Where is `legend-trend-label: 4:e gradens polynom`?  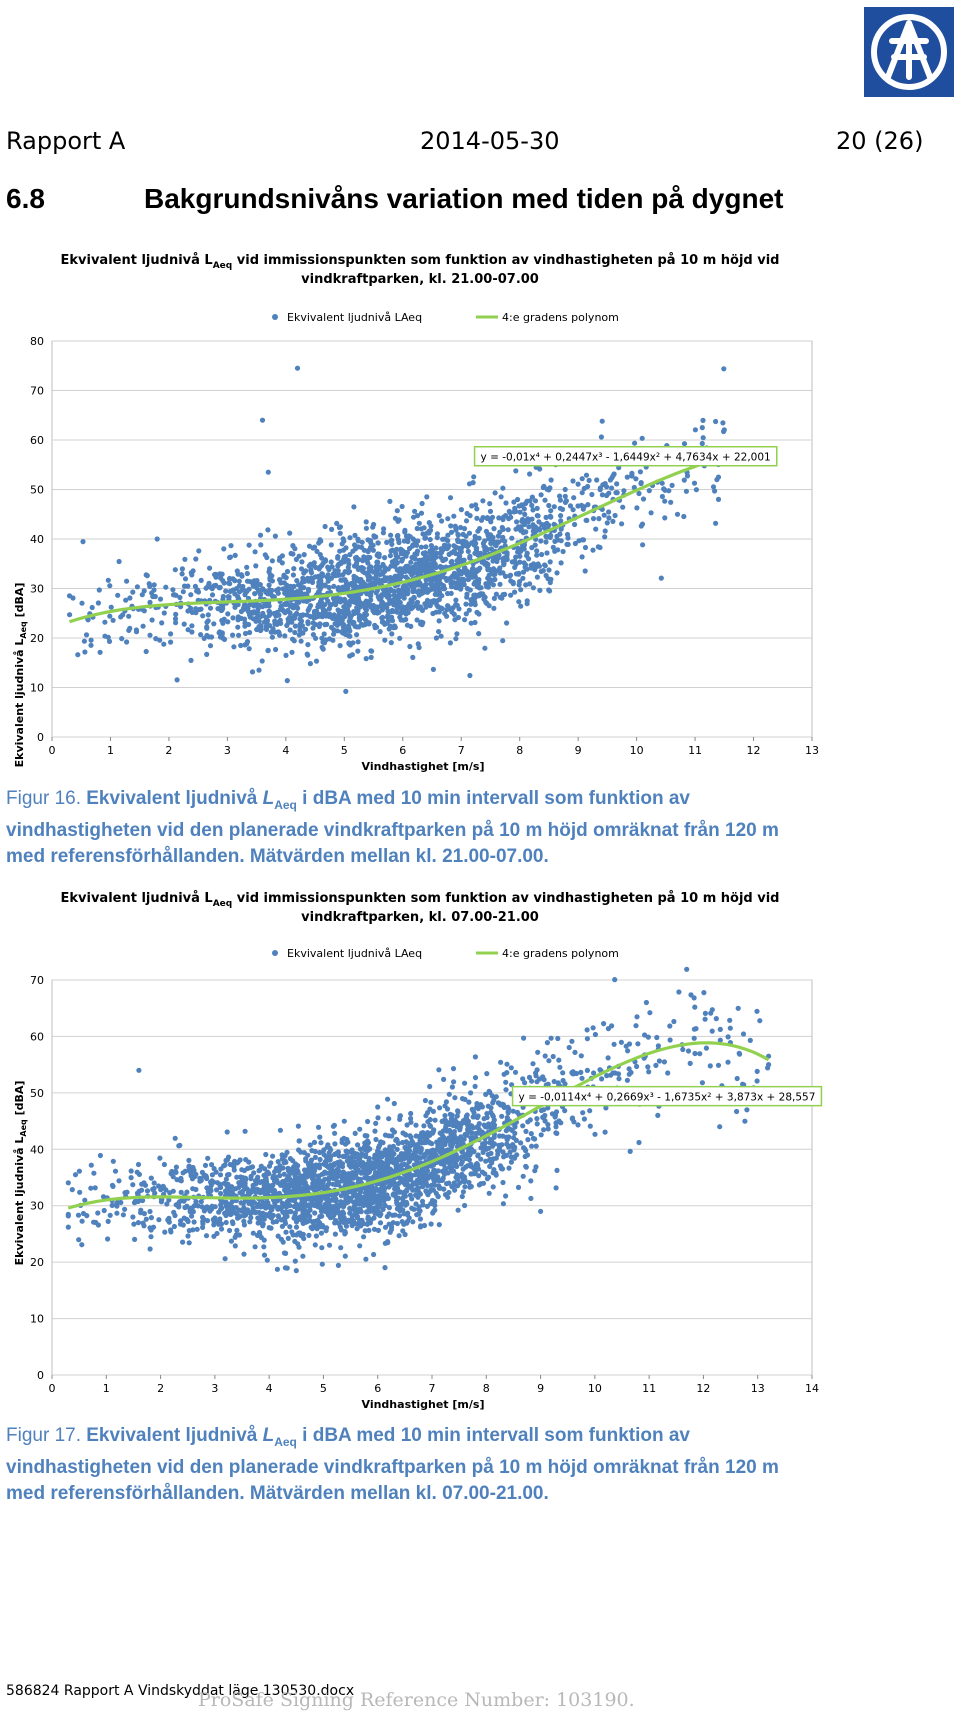 legend-trend-label: 4:e gradens polynom is located at coordinates (560, 953).